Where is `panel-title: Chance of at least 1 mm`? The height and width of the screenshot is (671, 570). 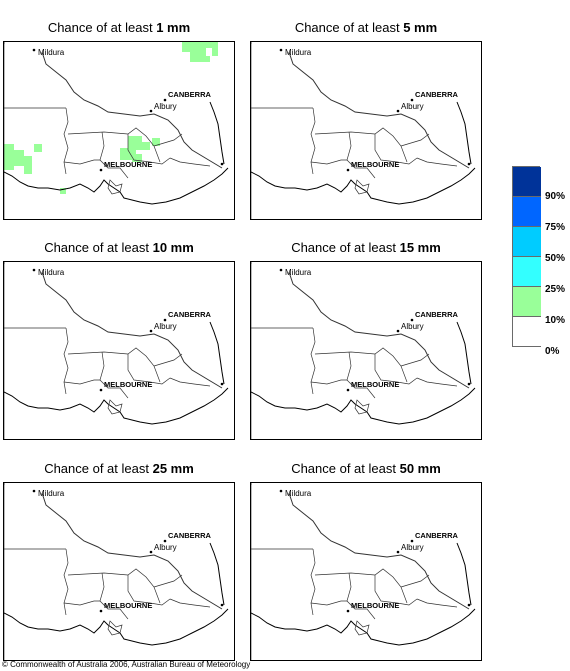 panel-title: Chance of at least 1 mm is located at coordinates (119, 27).